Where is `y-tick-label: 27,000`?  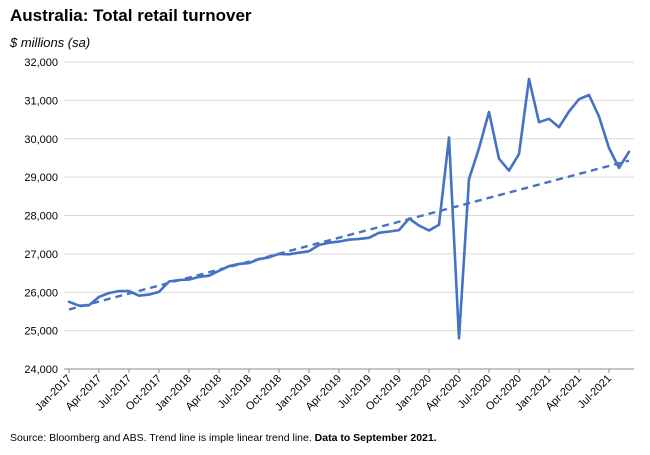
y-tick-label: 27,000 is located at coordinates (41, 255).